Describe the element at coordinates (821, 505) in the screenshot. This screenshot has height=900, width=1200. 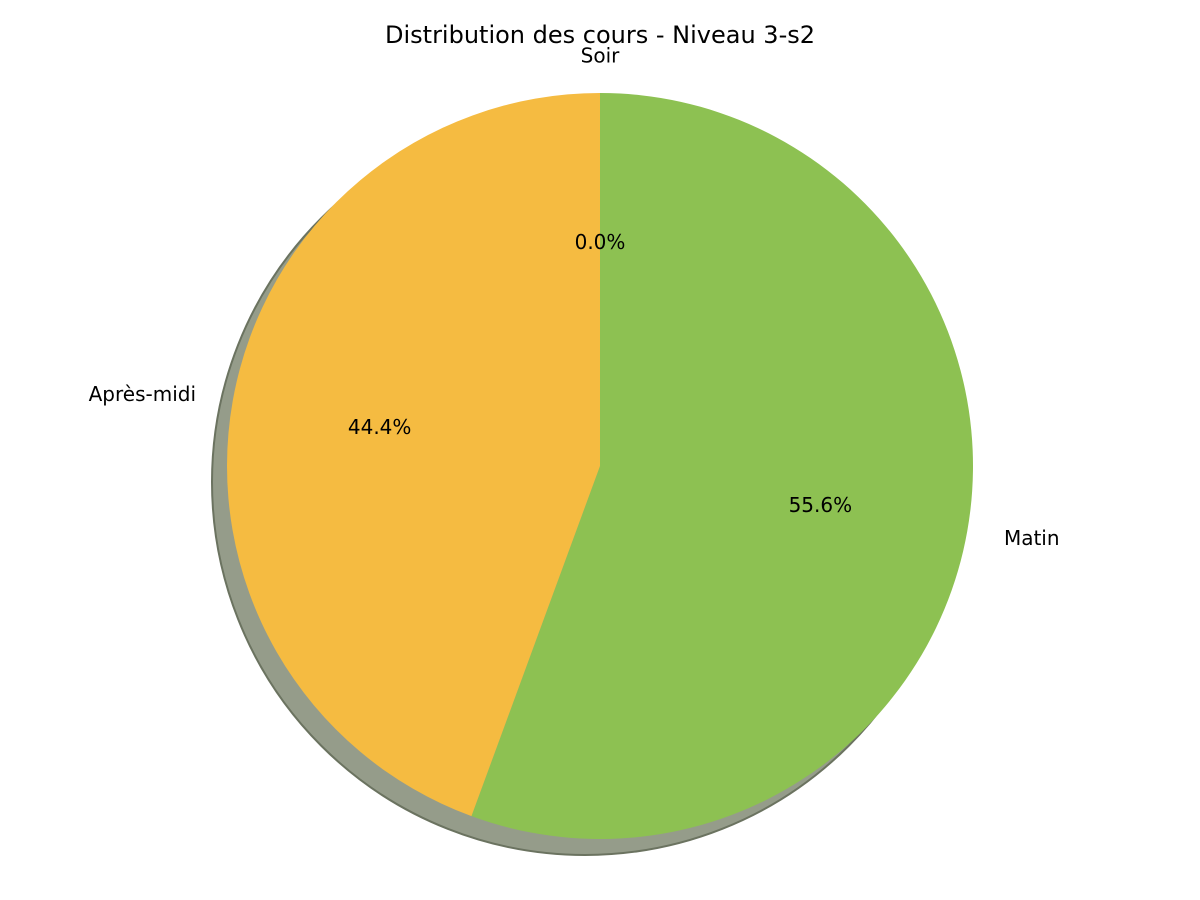
I see `slice-pct-matin: 55.6%` at that location.